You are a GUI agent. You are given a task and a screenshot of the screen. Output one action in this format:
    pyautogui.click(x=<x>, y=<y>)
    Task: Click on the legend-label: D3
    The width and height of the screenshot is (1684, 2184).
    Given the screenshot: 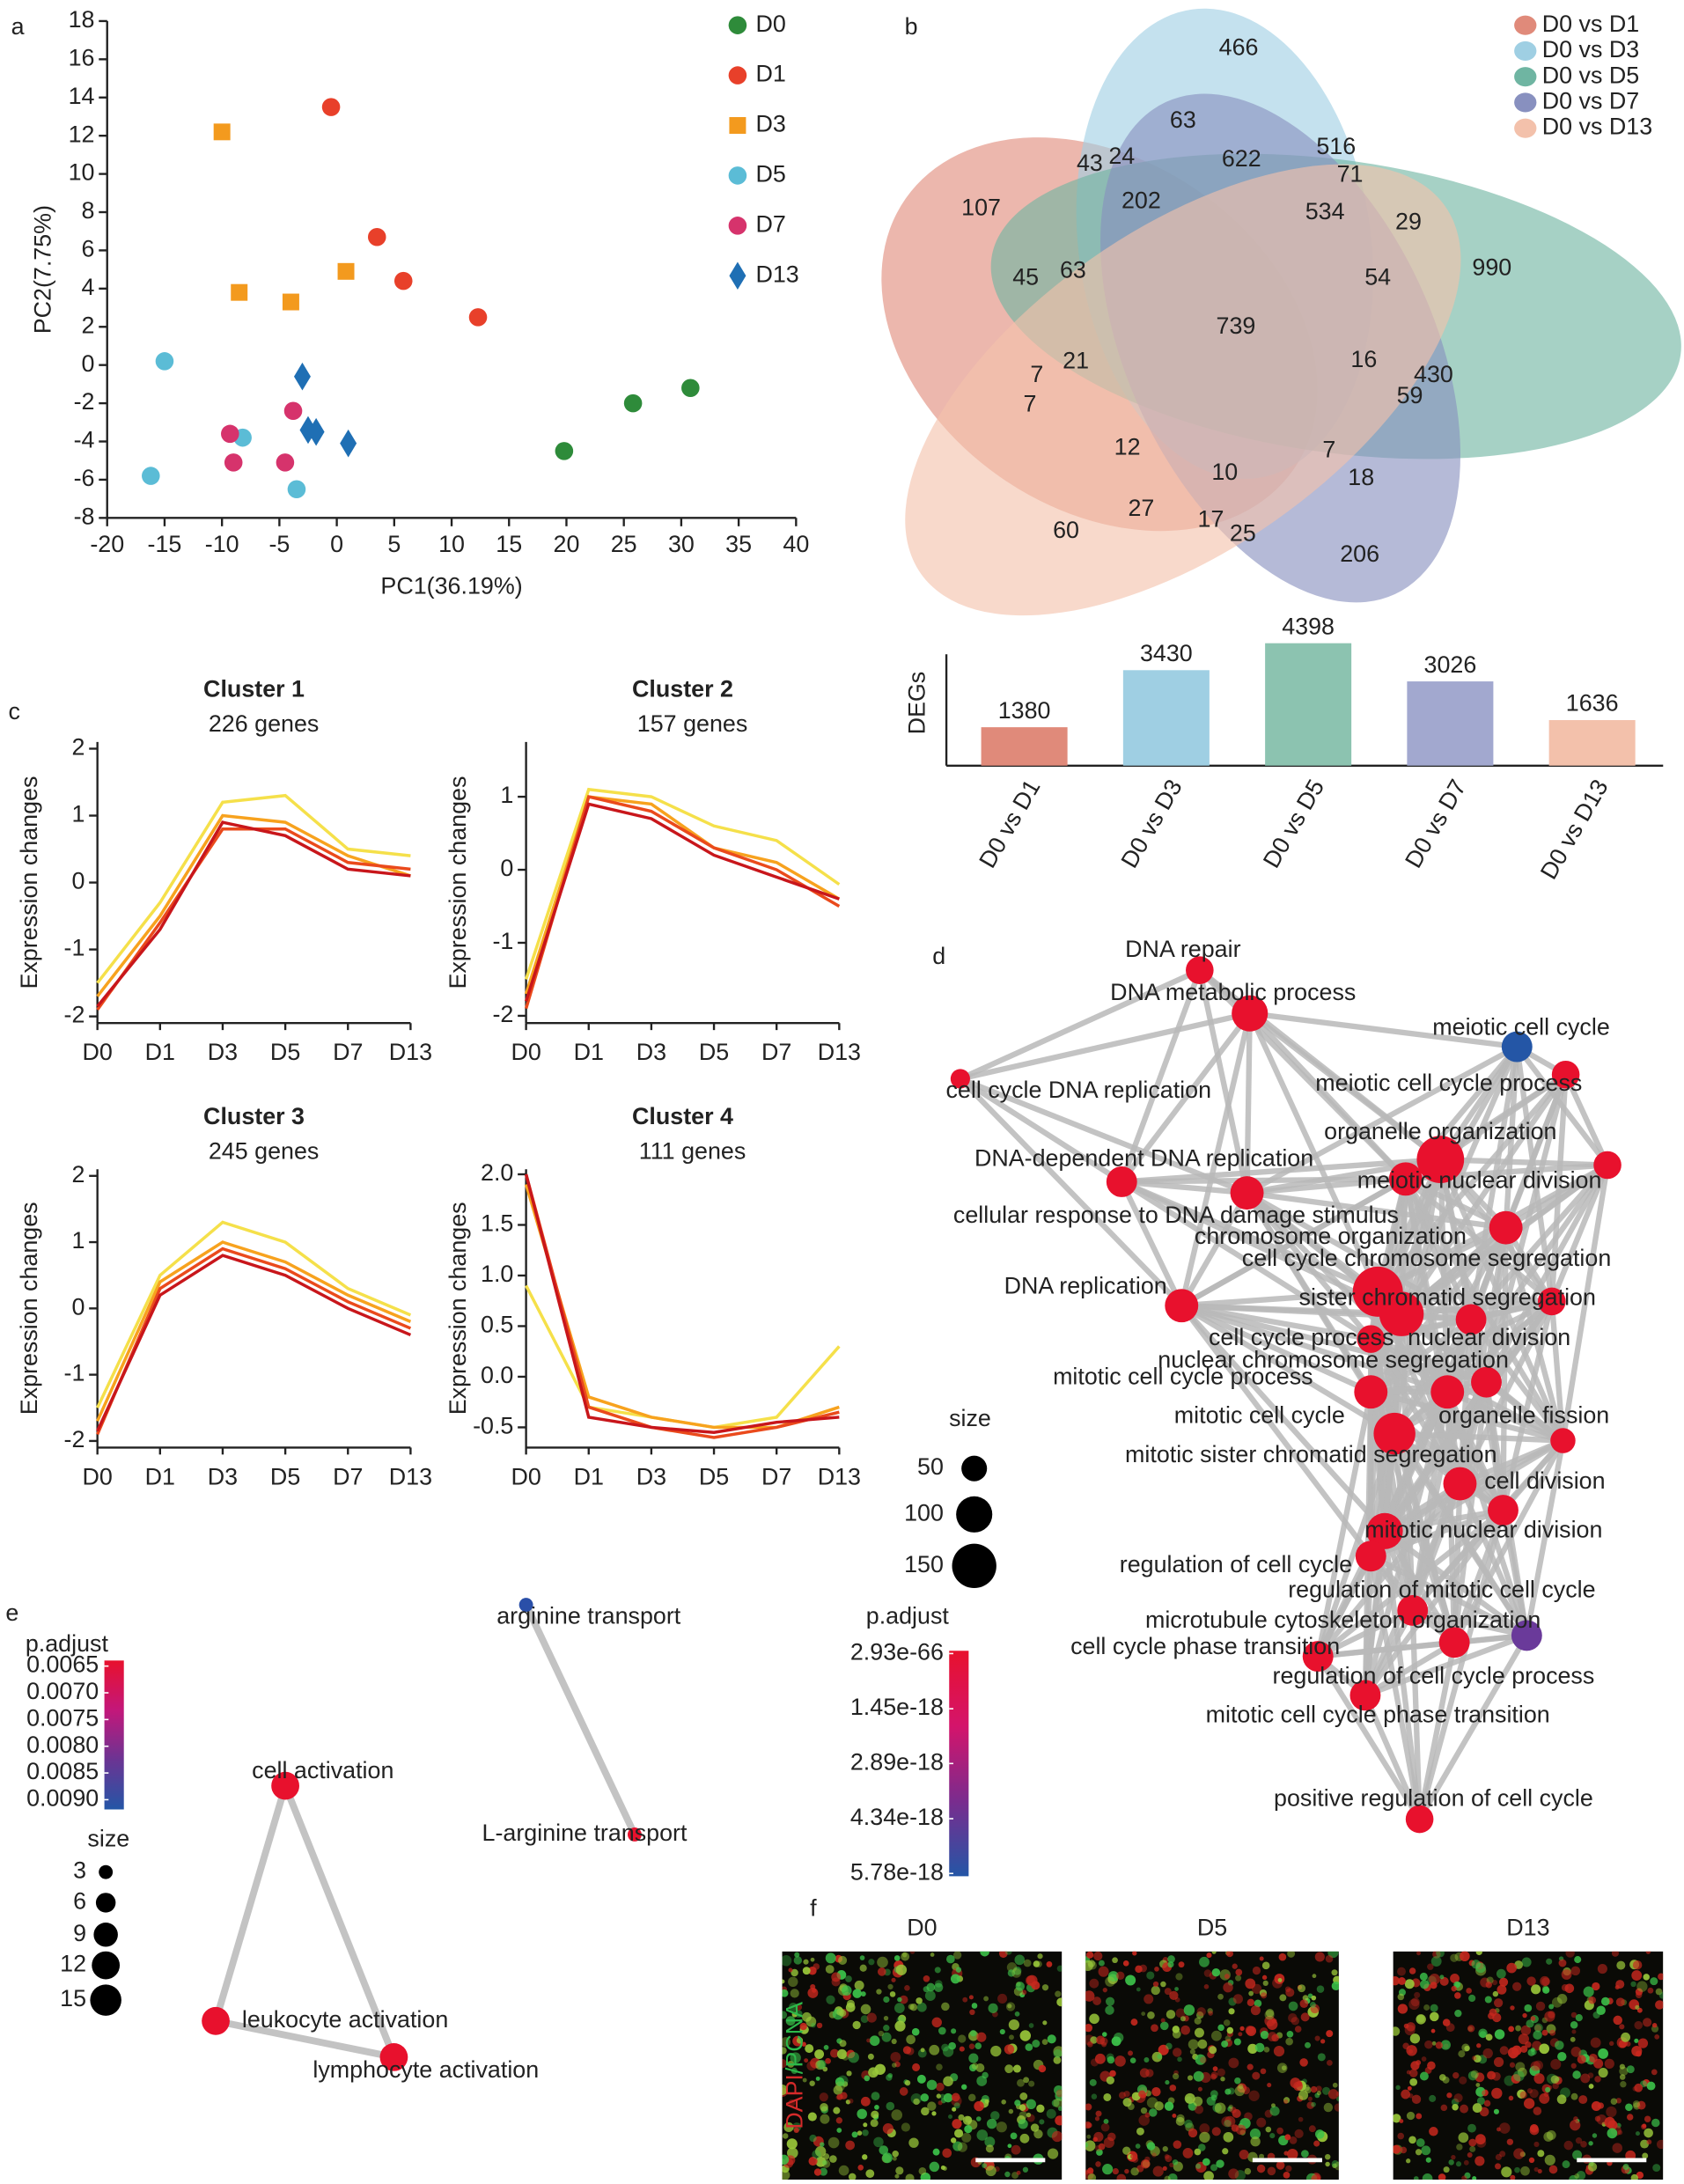 What is the action you would take?
    pyautogui.click(x=770, y=124)
    